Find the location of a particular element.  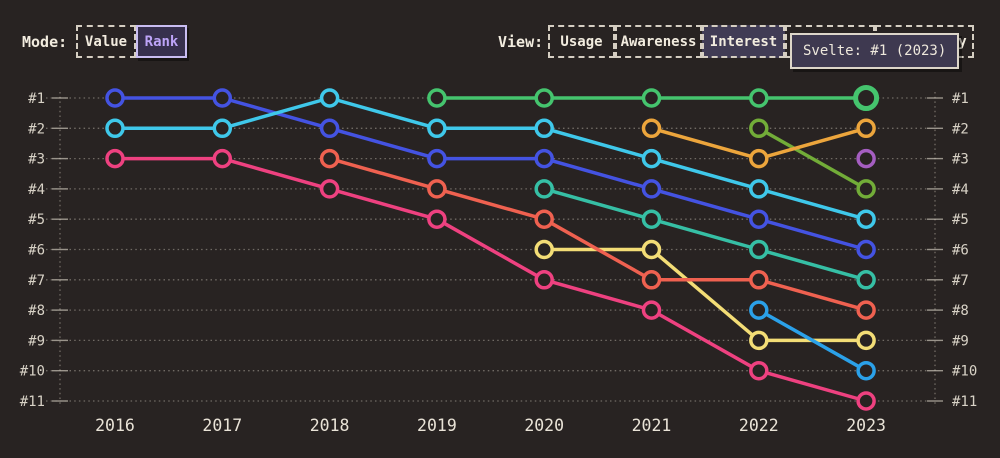

data-point-azure-2023 is located at coordinates (866, 370).